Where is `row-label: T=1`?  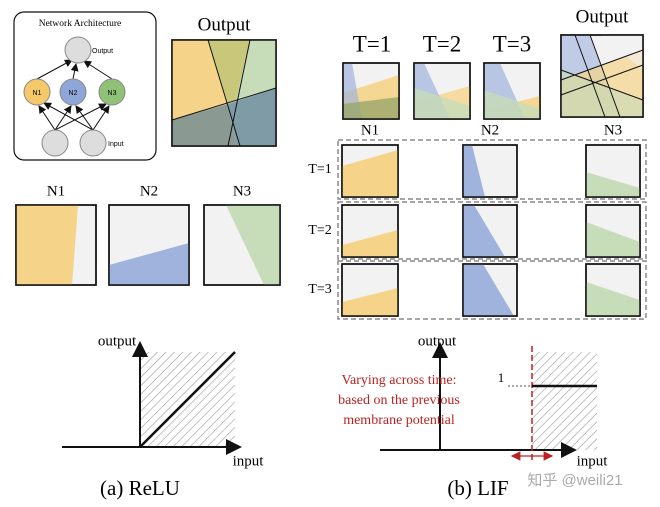
row-label: T=1 is located at coordinates (319, 169).